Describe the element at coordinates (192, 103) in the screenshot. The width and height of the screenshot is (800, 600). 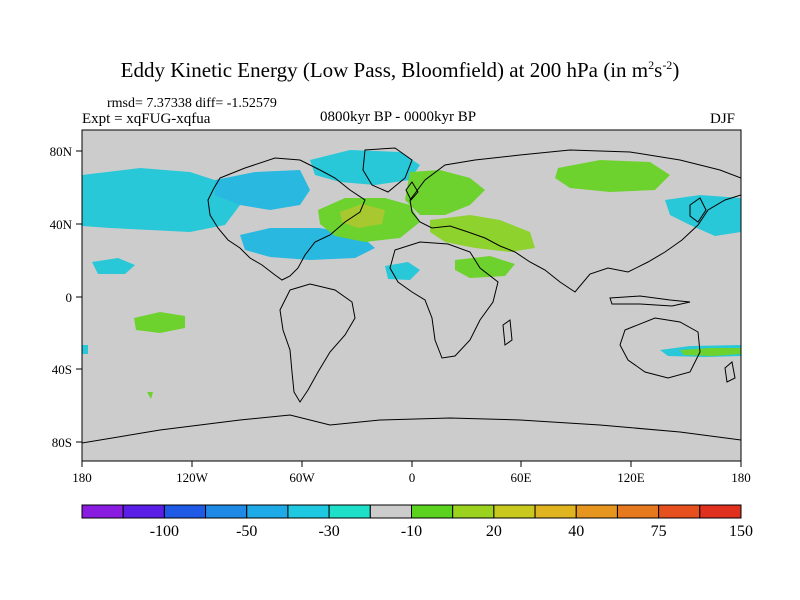
I see `stats-text: rmsd= 7.37338 diff= -1.52579` at that location.